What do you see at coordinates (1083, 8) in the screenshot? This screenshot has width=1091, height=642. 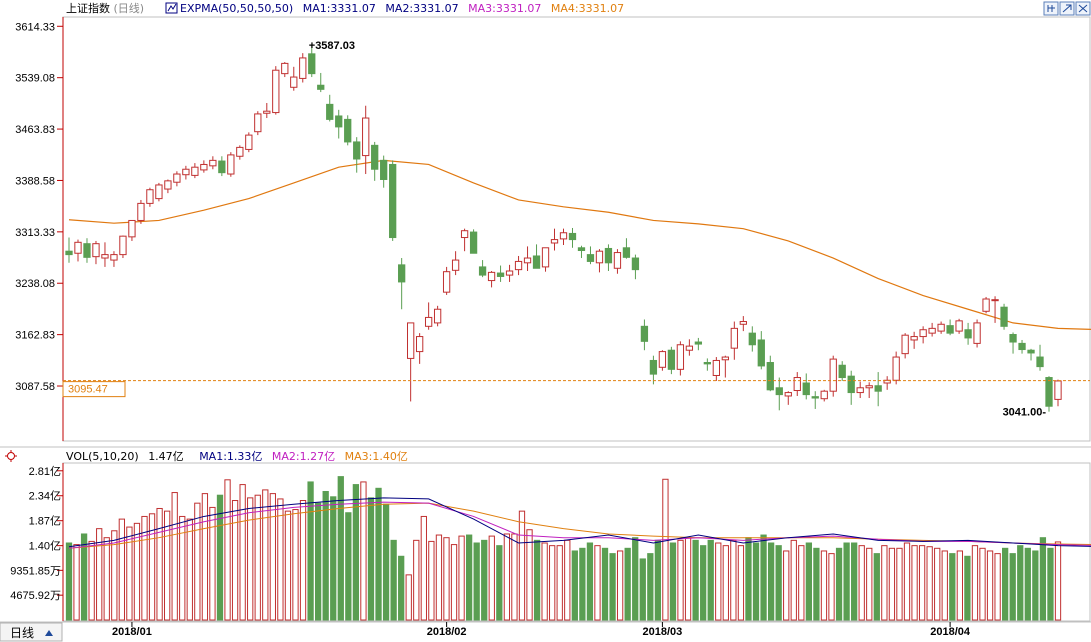 I see `close-button` at bounding box center [1083, 8].